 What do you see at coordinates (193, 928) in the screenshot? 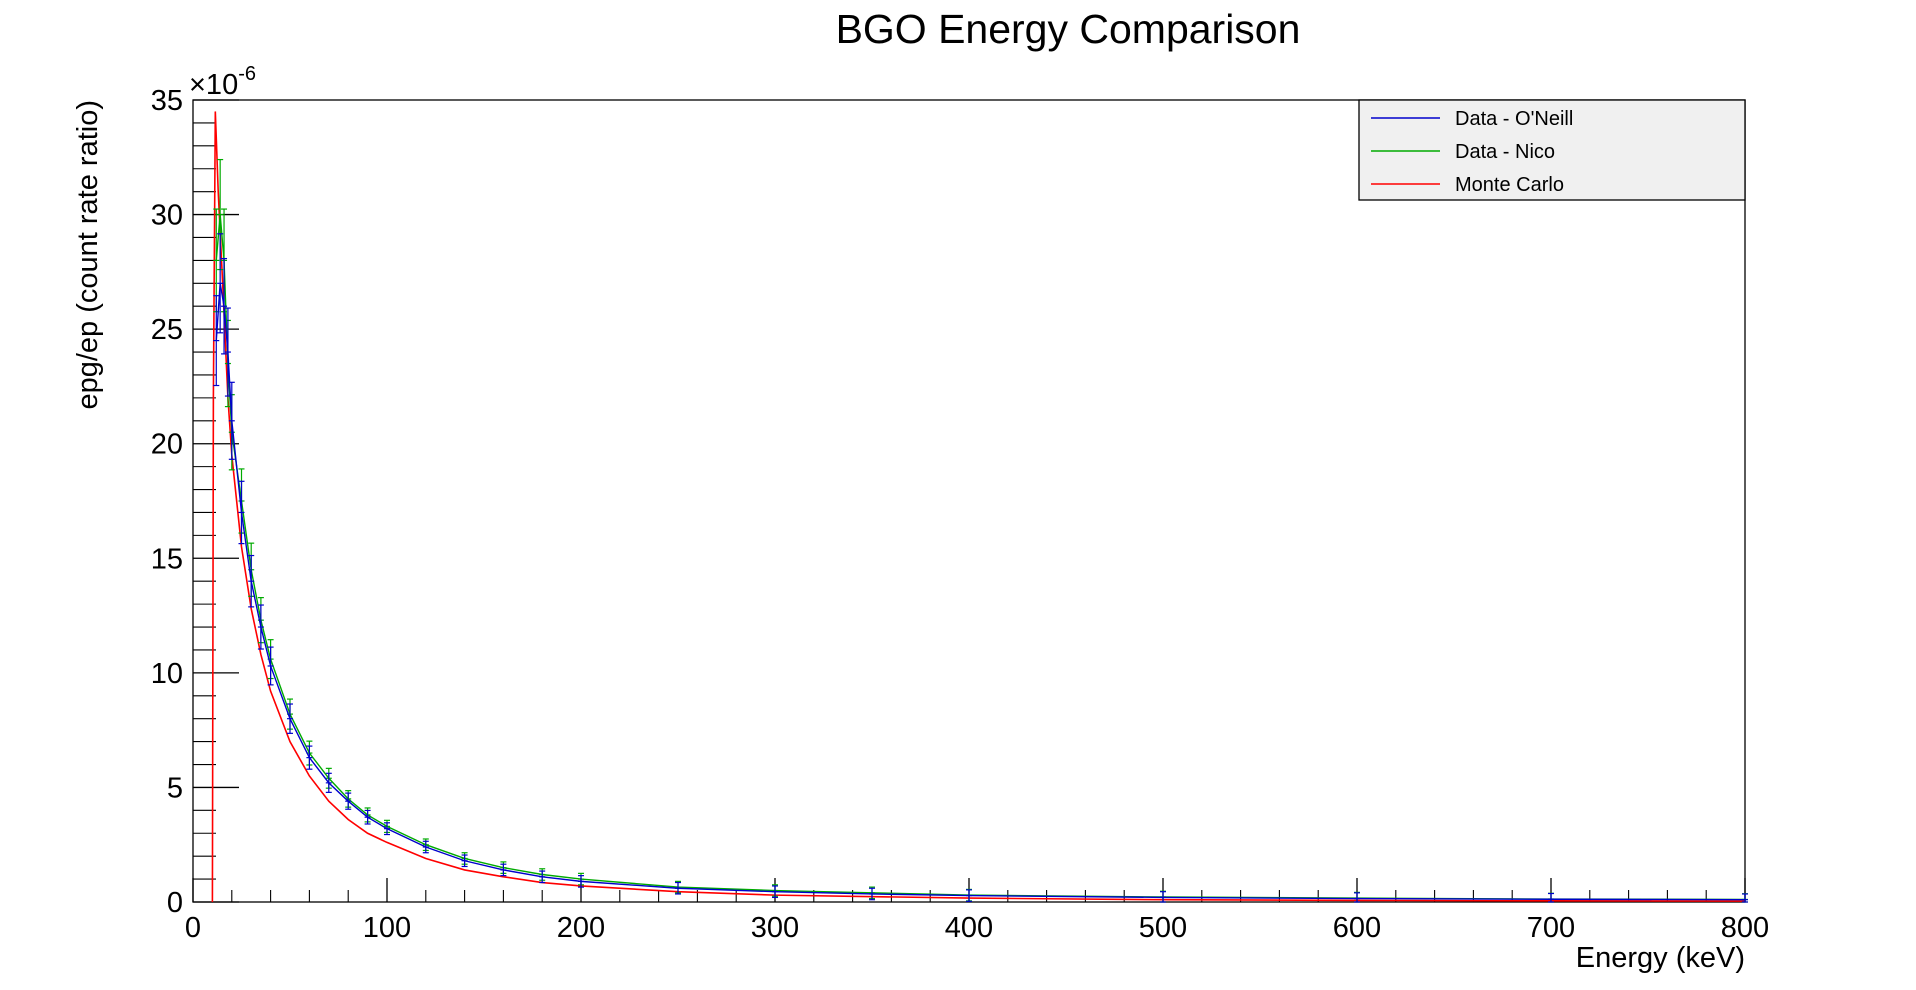
I see `x-tick-label: 0` at bounding box center [193, 928].